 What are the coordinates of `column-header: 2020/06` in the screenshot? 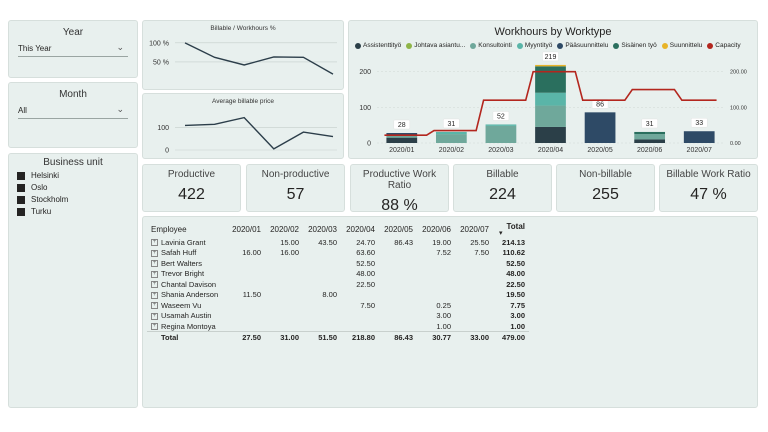 It's located at (436, 229).